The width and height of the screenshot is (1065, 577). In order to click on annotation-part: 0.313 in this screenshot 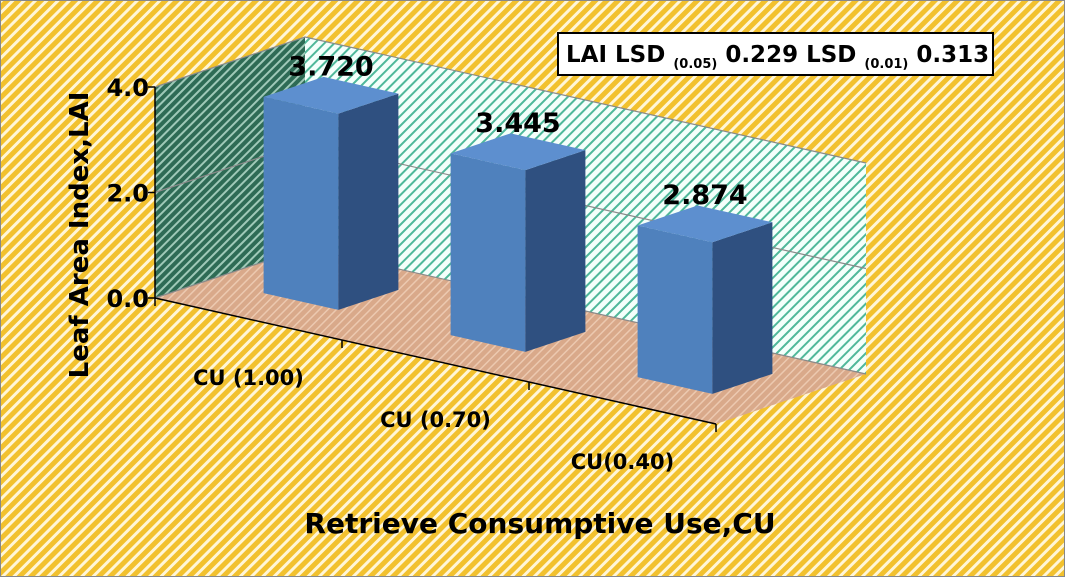, I will do `click(948, 55)`.